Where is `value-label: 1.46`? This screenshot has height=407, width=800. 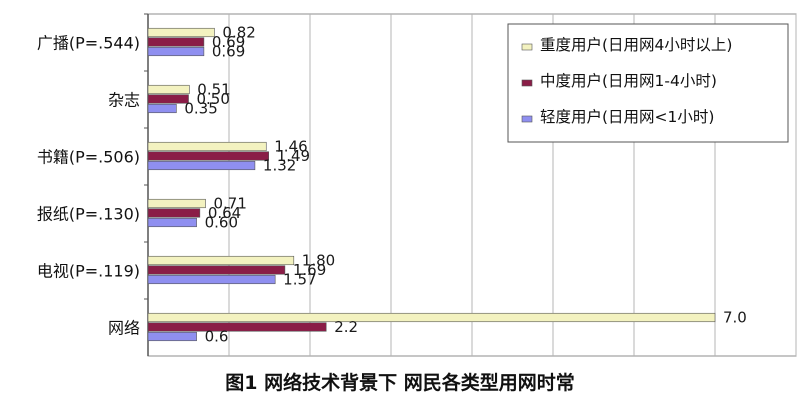 value-label: 1.46 is located at coordinates (290, 146).